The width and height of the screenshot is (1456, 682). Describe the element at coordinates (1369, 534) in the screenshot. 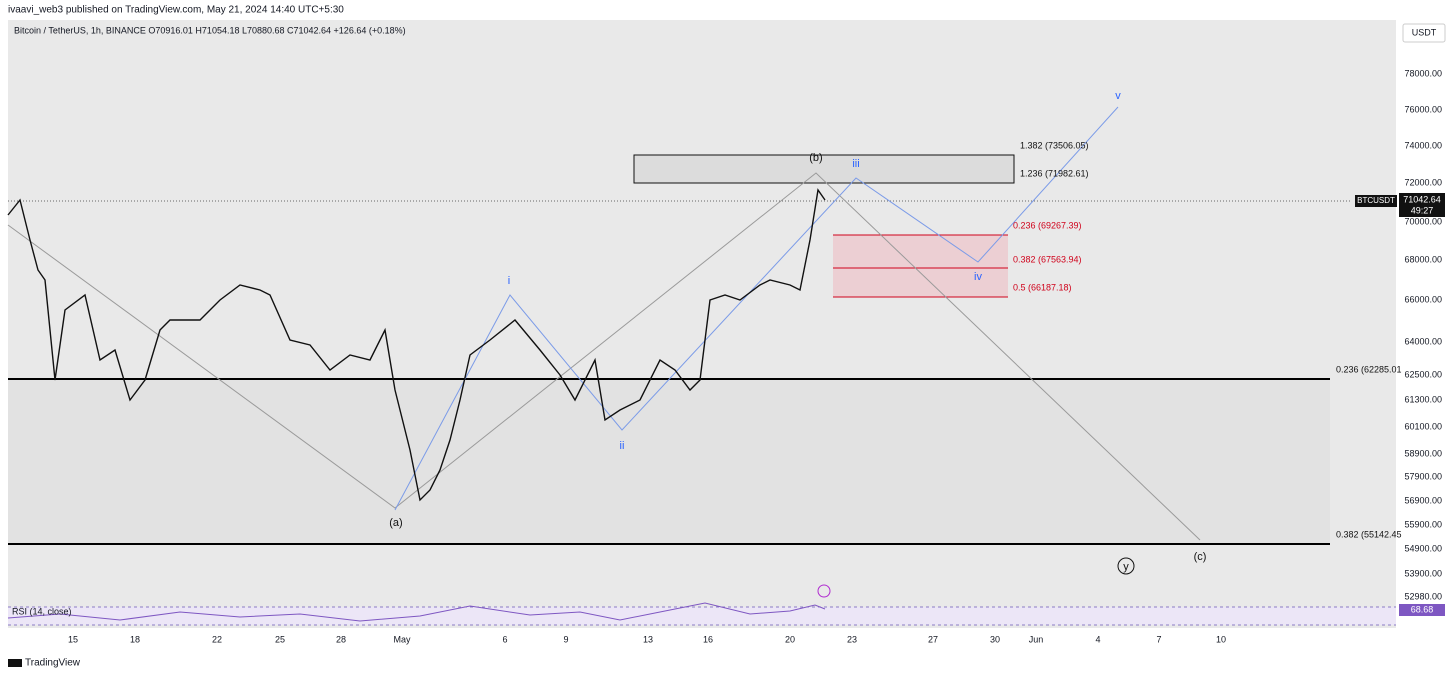

I see `fib-label: 0.382 (55142.45` at that location.